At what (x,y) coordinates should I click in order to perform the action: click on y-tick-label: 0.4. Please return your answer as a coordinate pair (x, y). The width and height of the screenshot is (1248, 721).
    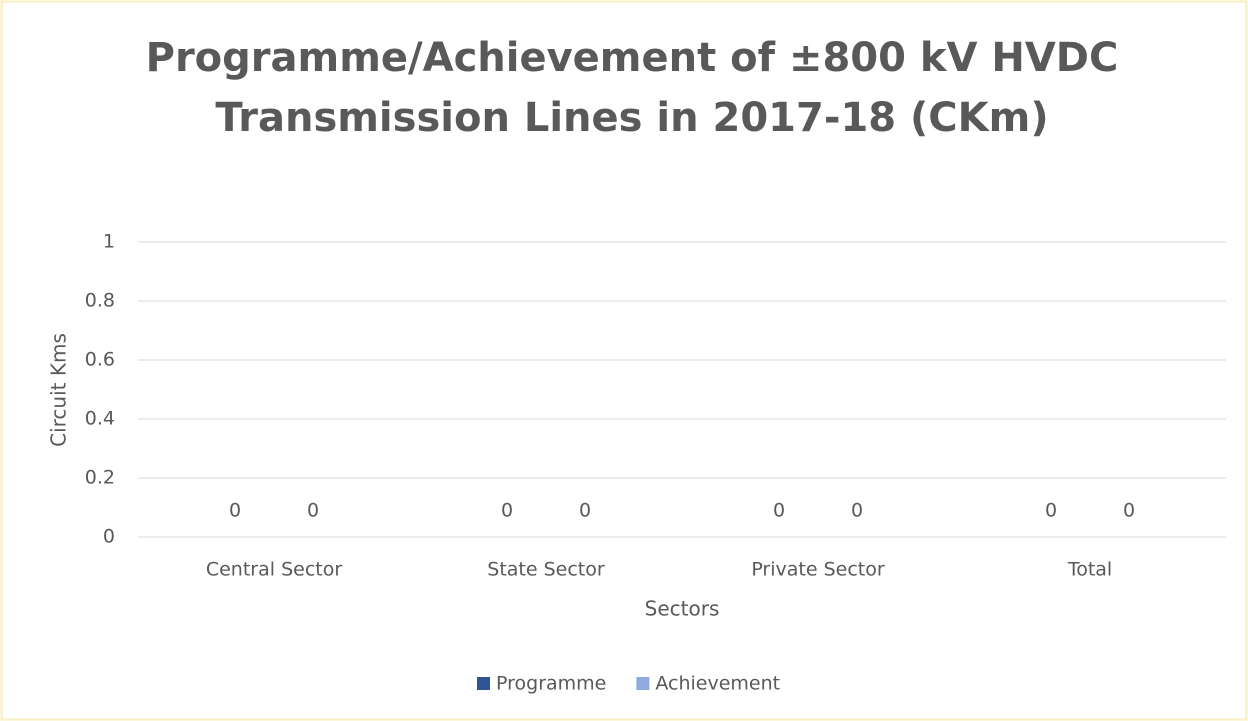
    Looking at the image, I should click on (100, 419).